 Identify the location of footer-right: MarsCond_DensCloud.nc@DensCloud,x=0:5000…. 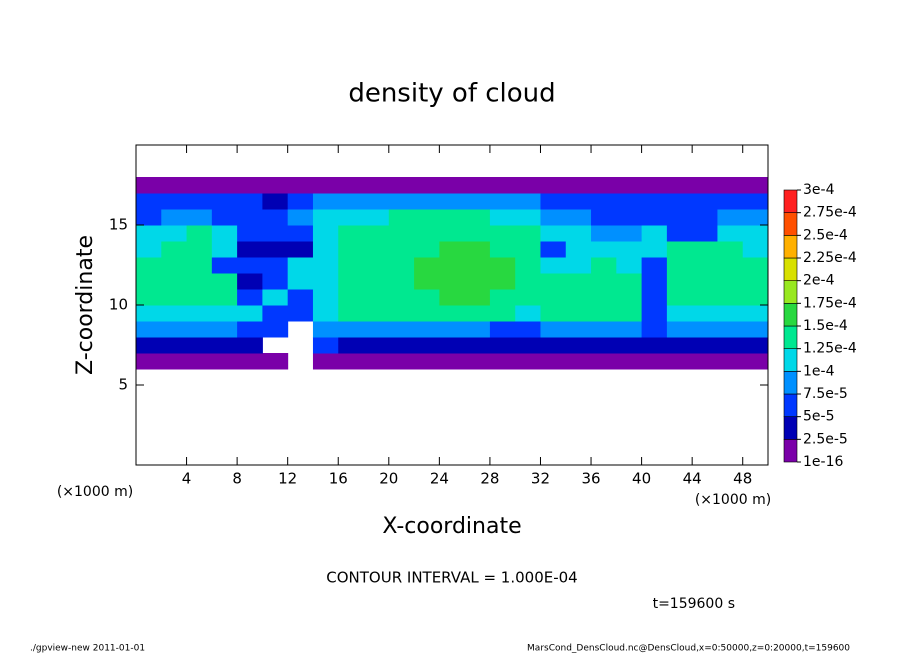
(688, 649).